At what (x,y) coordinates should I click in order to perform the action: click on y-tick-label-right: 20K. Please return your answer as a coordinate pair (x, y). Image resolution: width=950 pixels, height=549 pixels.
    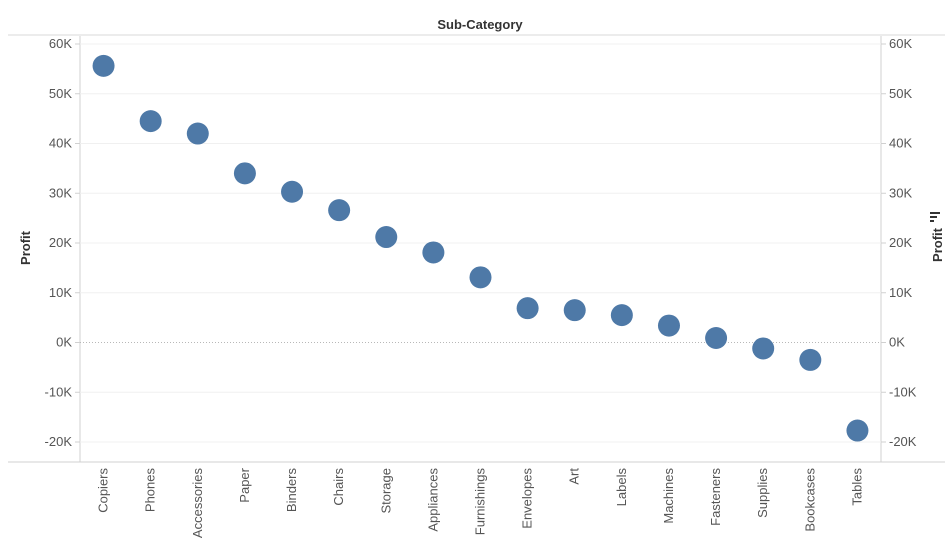
    Looking at the image, I should click on (900, 242).